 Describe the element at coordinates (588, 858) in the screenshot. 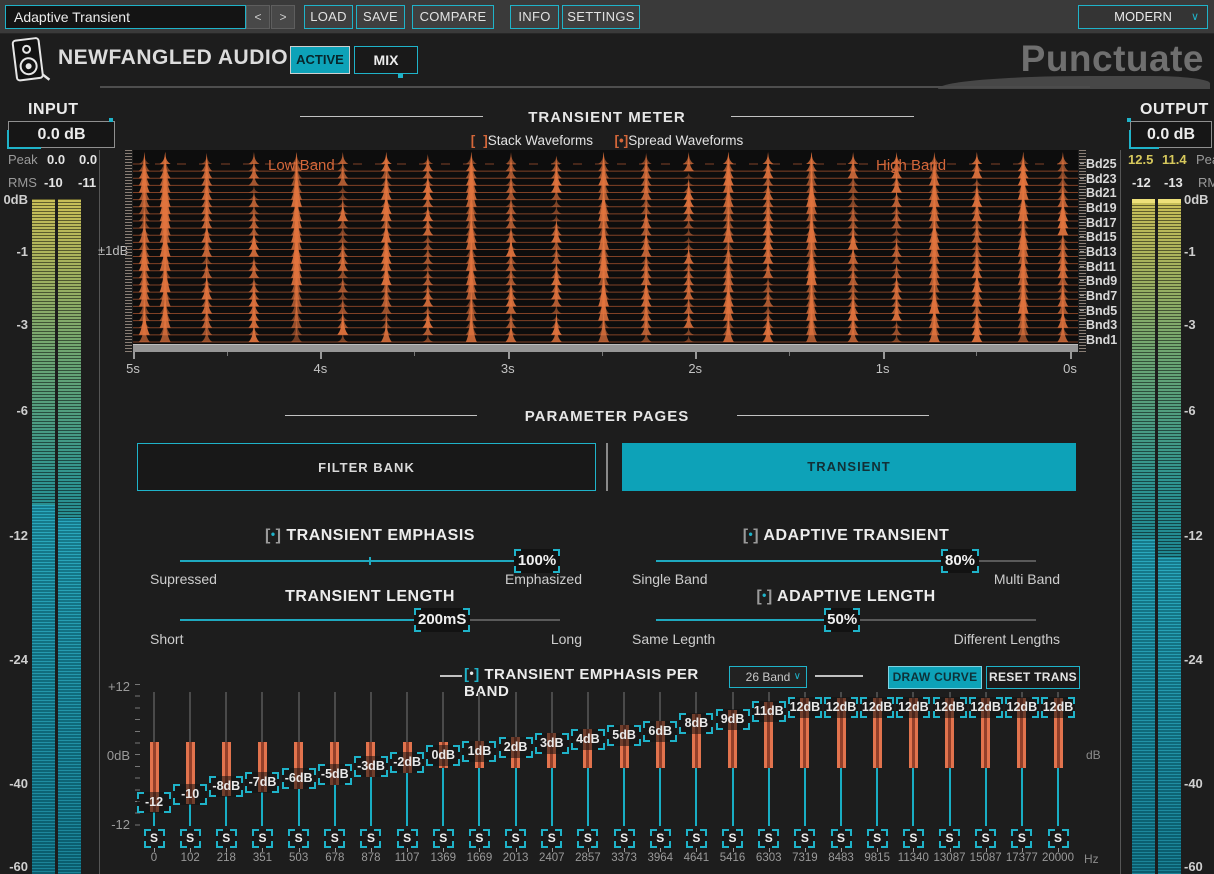

I see `band-freq-label: 2857` at that location.